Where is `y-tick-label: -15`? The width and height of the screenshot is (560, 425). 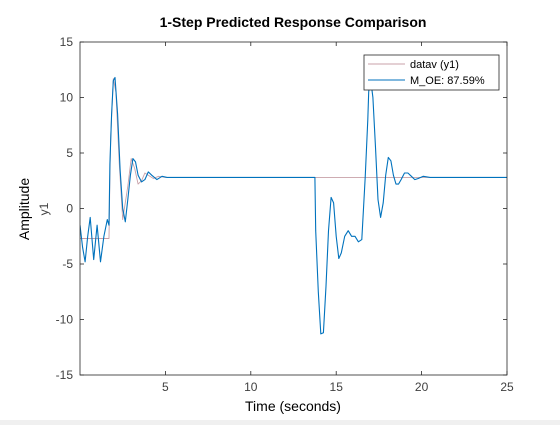 y-tick-label: -15 is located at coordinates (65, 375).